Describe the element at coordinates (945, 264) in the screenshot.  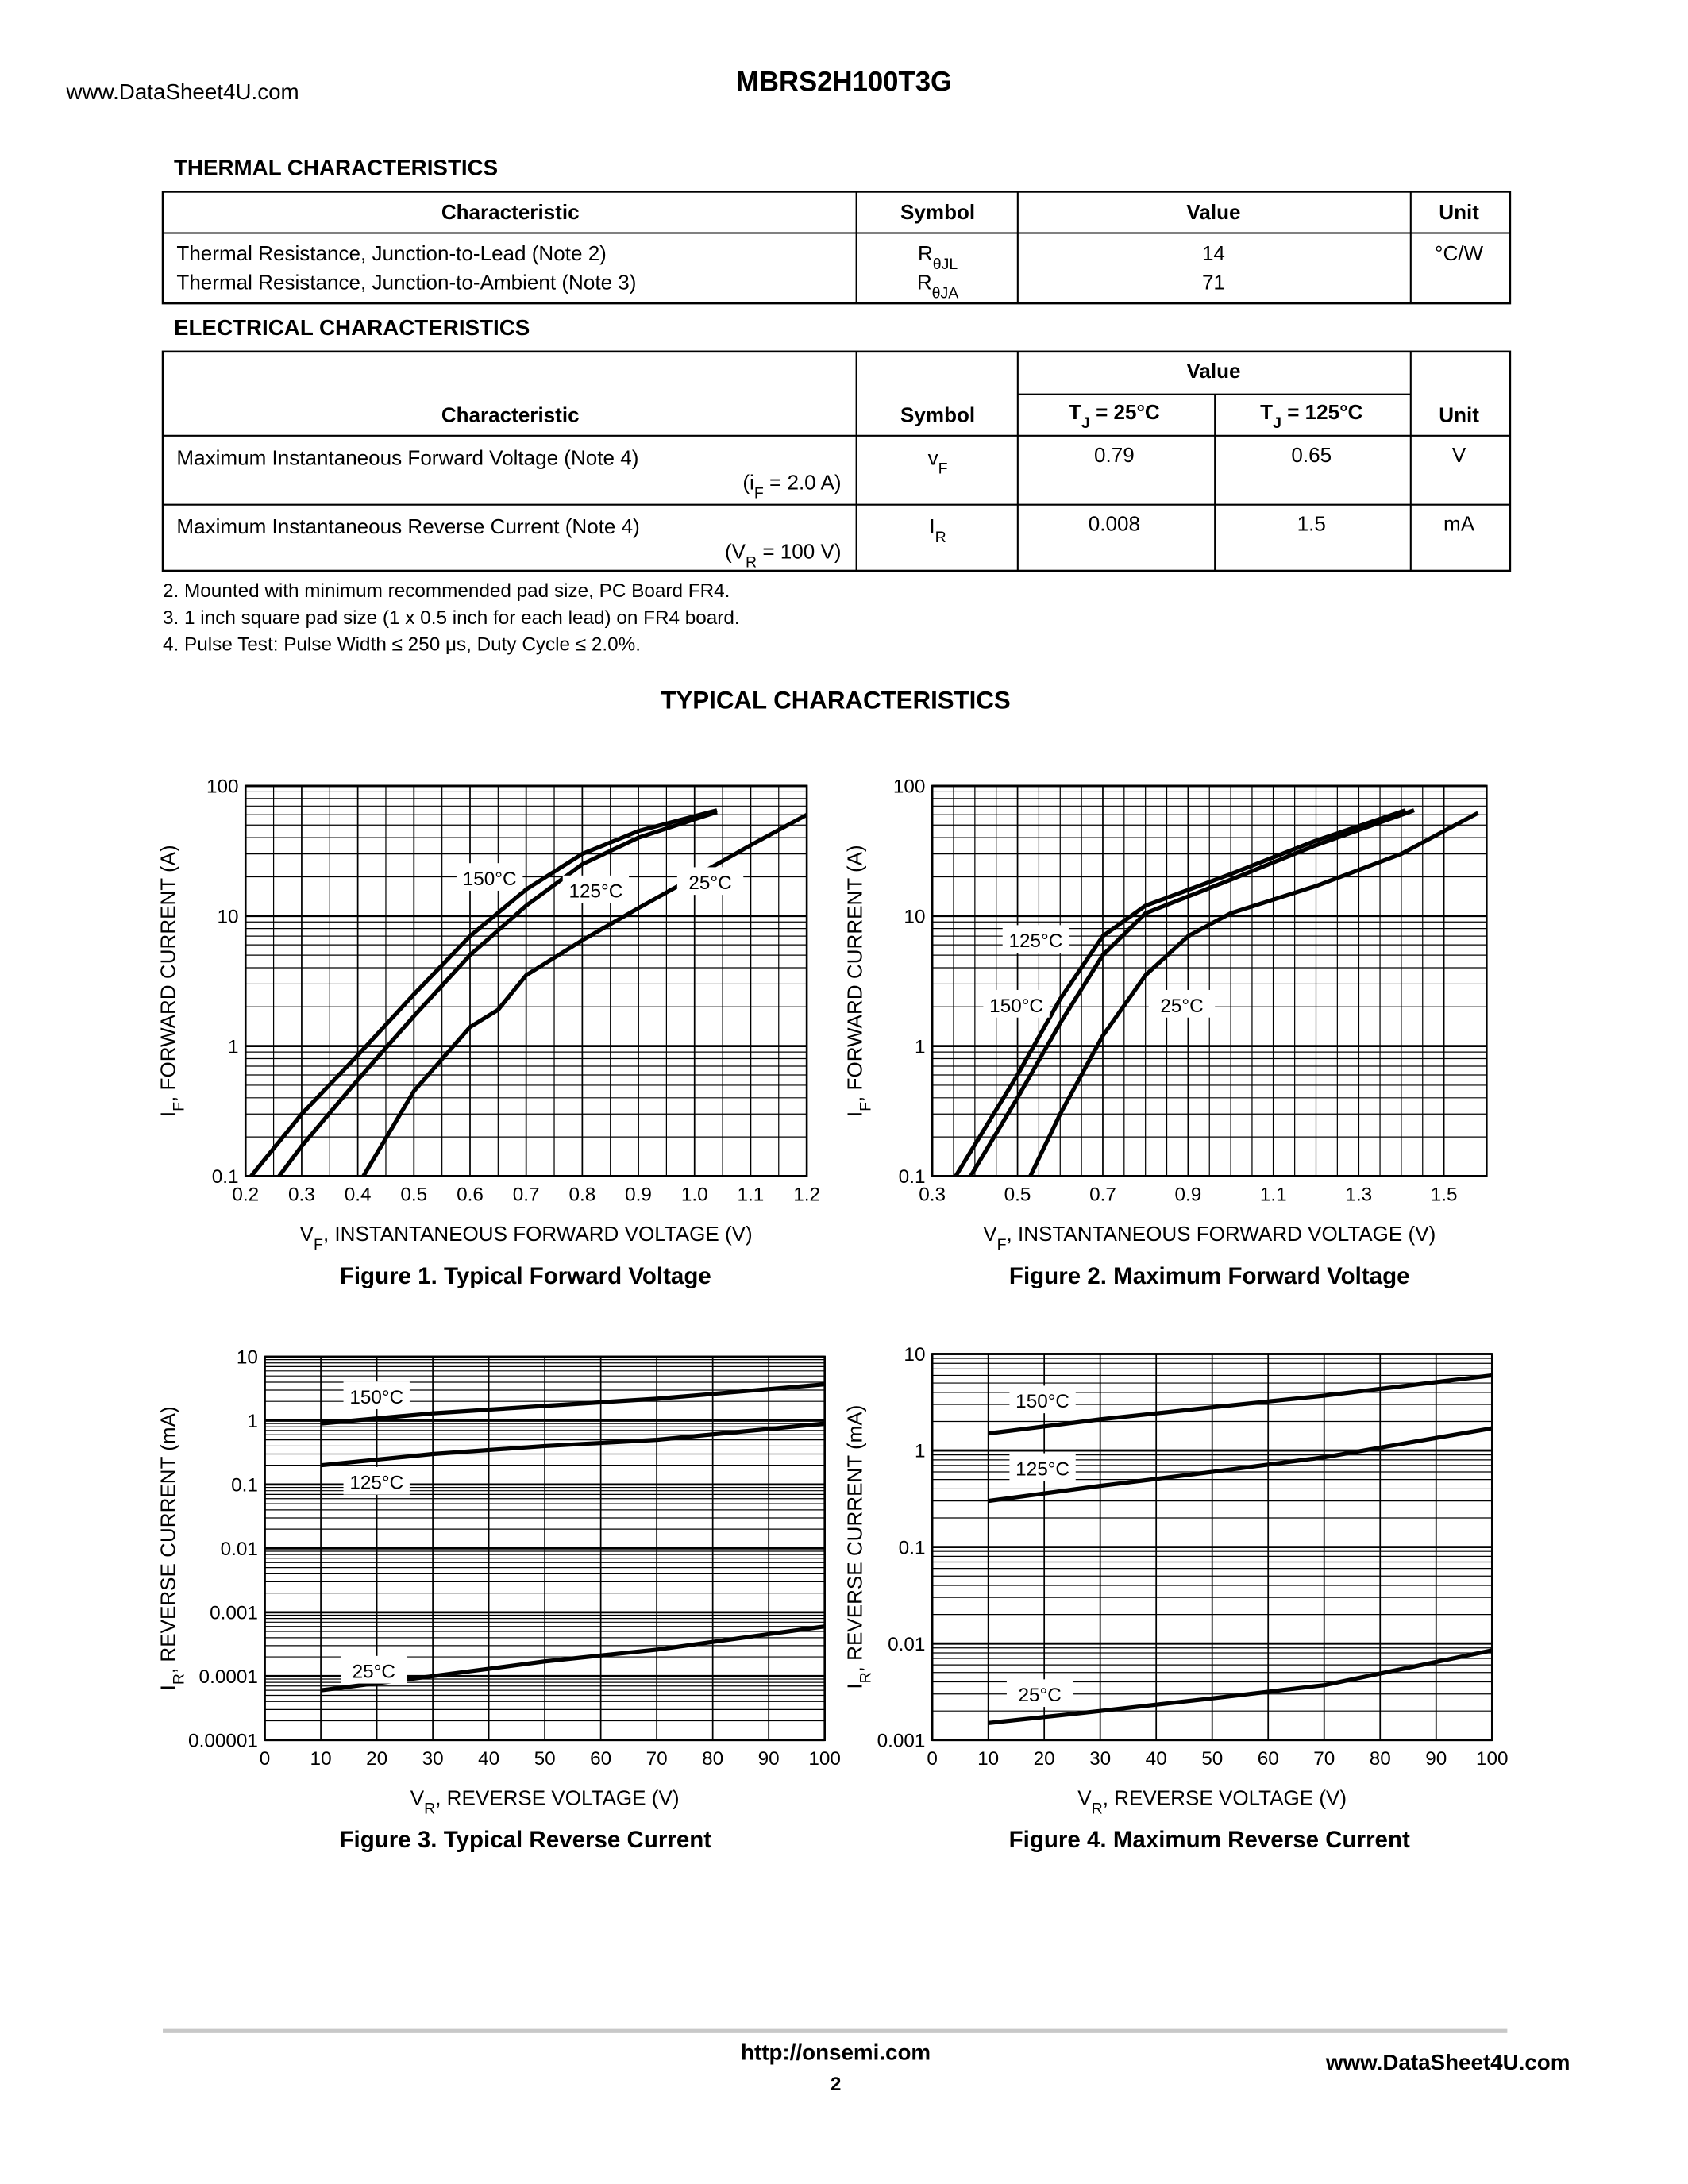
I see `text-sub: θJL` at that location.